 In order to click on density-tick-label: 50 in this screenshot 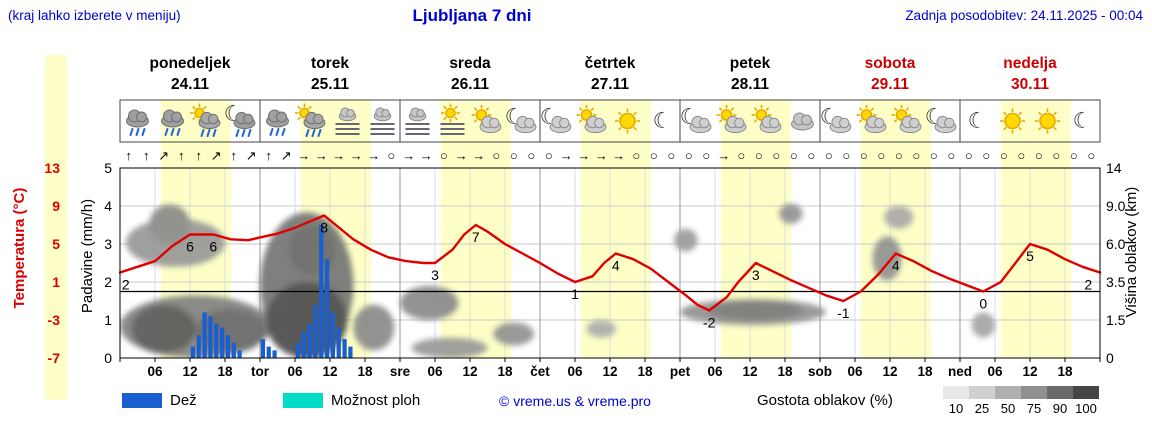, I will do `click(1008, 408)`.